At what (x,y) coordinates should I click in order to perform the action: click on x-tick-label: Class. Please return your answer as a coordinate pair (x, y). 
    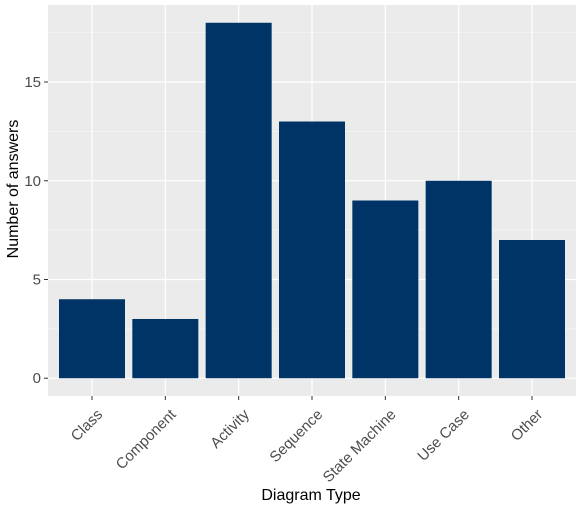
    Looking at the image, I should click on (87, 425).